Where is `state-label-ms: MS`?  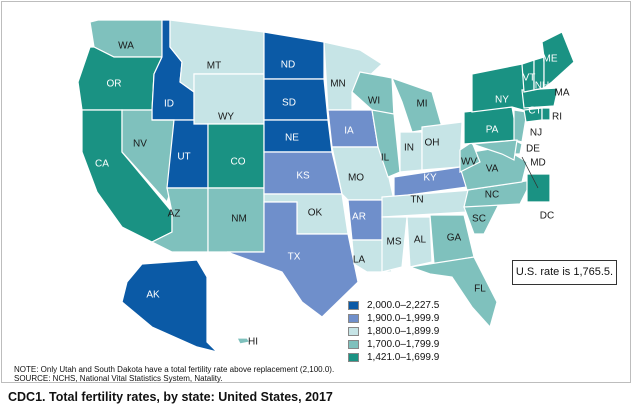 state-label-ms: MS is located at coordinates (394, 242).